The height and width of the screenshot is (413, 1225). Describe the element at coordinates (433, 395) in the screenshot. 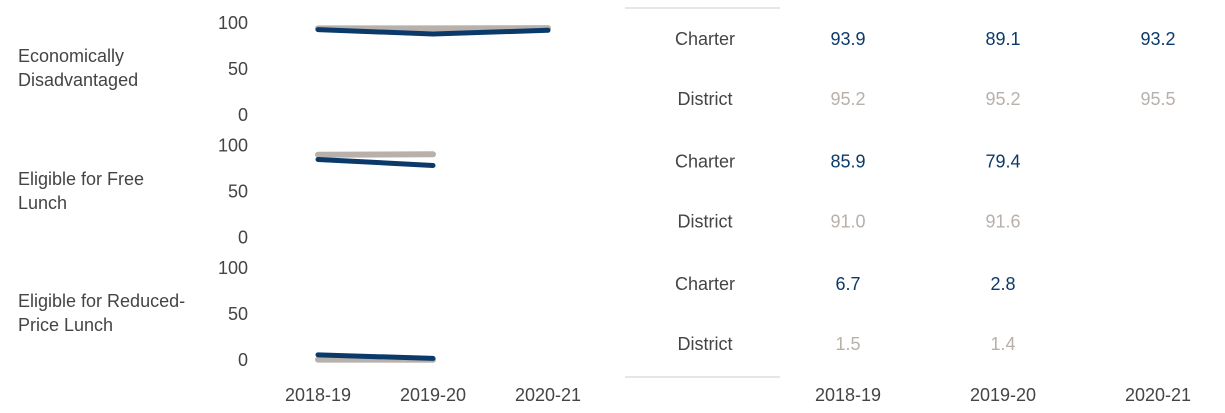

I see `x-tick-label: 2019-20` at that location.